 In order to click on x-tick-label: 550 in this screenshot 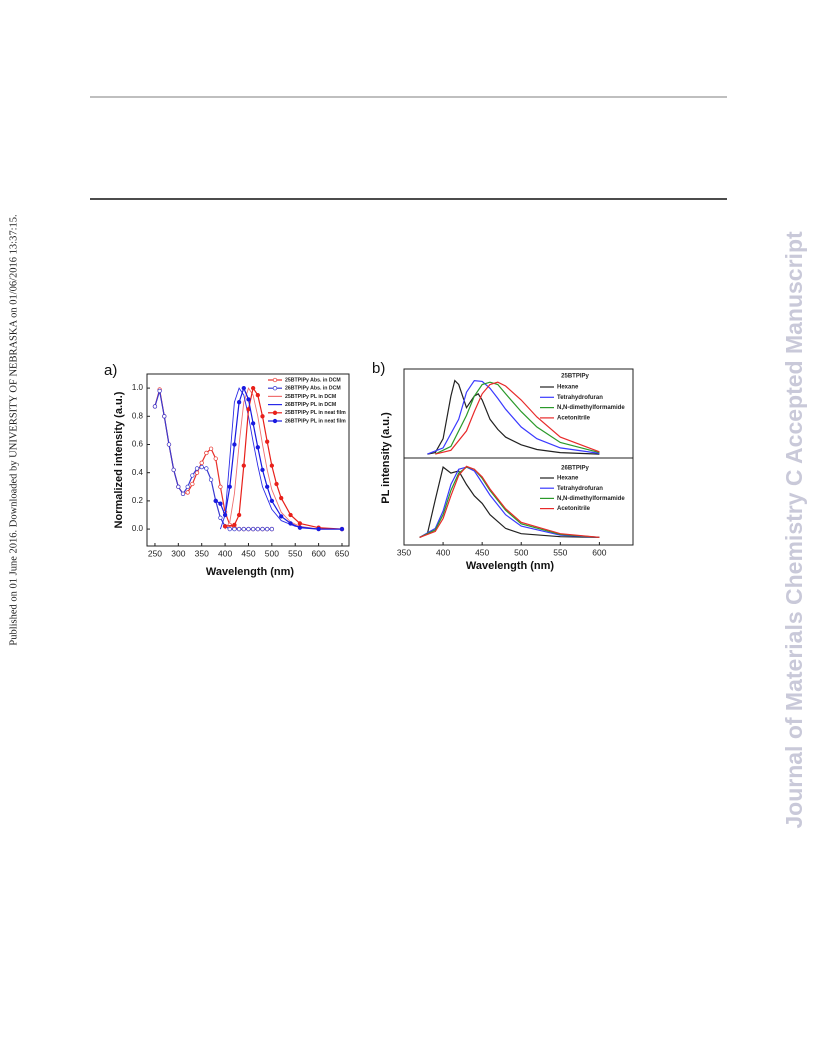, I will do `click(295, 553)`.